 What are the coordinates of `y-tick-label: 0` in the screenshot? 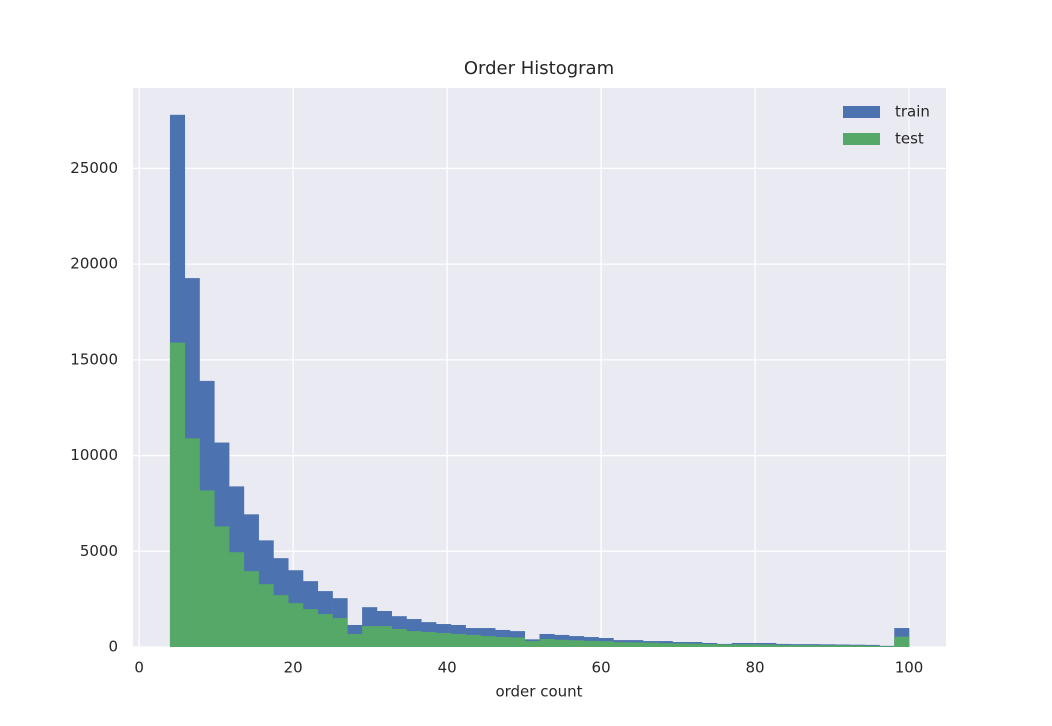 It's located at (113, 647).